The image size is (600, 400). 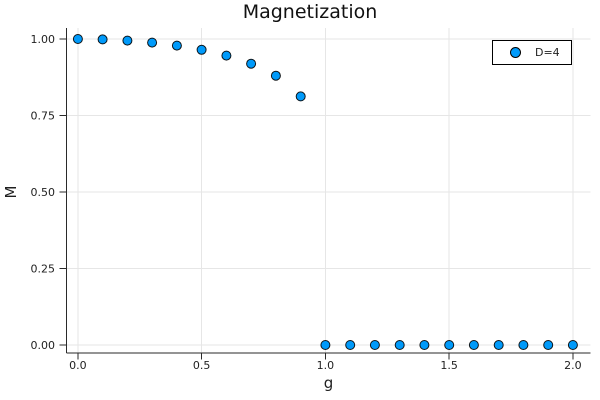 What do you see at coordinates (326, 365) in the screenshot?
I see `x-tick-label: 1.0` at bounding box center [326, 365].